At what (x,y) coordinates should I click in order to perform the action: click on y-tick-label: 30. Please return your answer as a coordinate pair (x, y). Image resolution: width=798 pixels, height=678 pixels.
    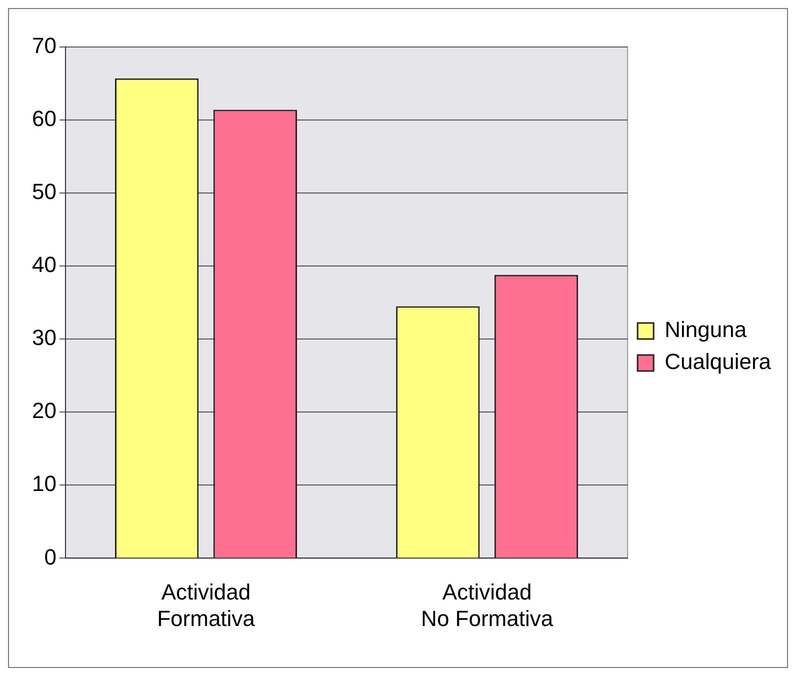
    Looking at the image, I should click on (44, 337).